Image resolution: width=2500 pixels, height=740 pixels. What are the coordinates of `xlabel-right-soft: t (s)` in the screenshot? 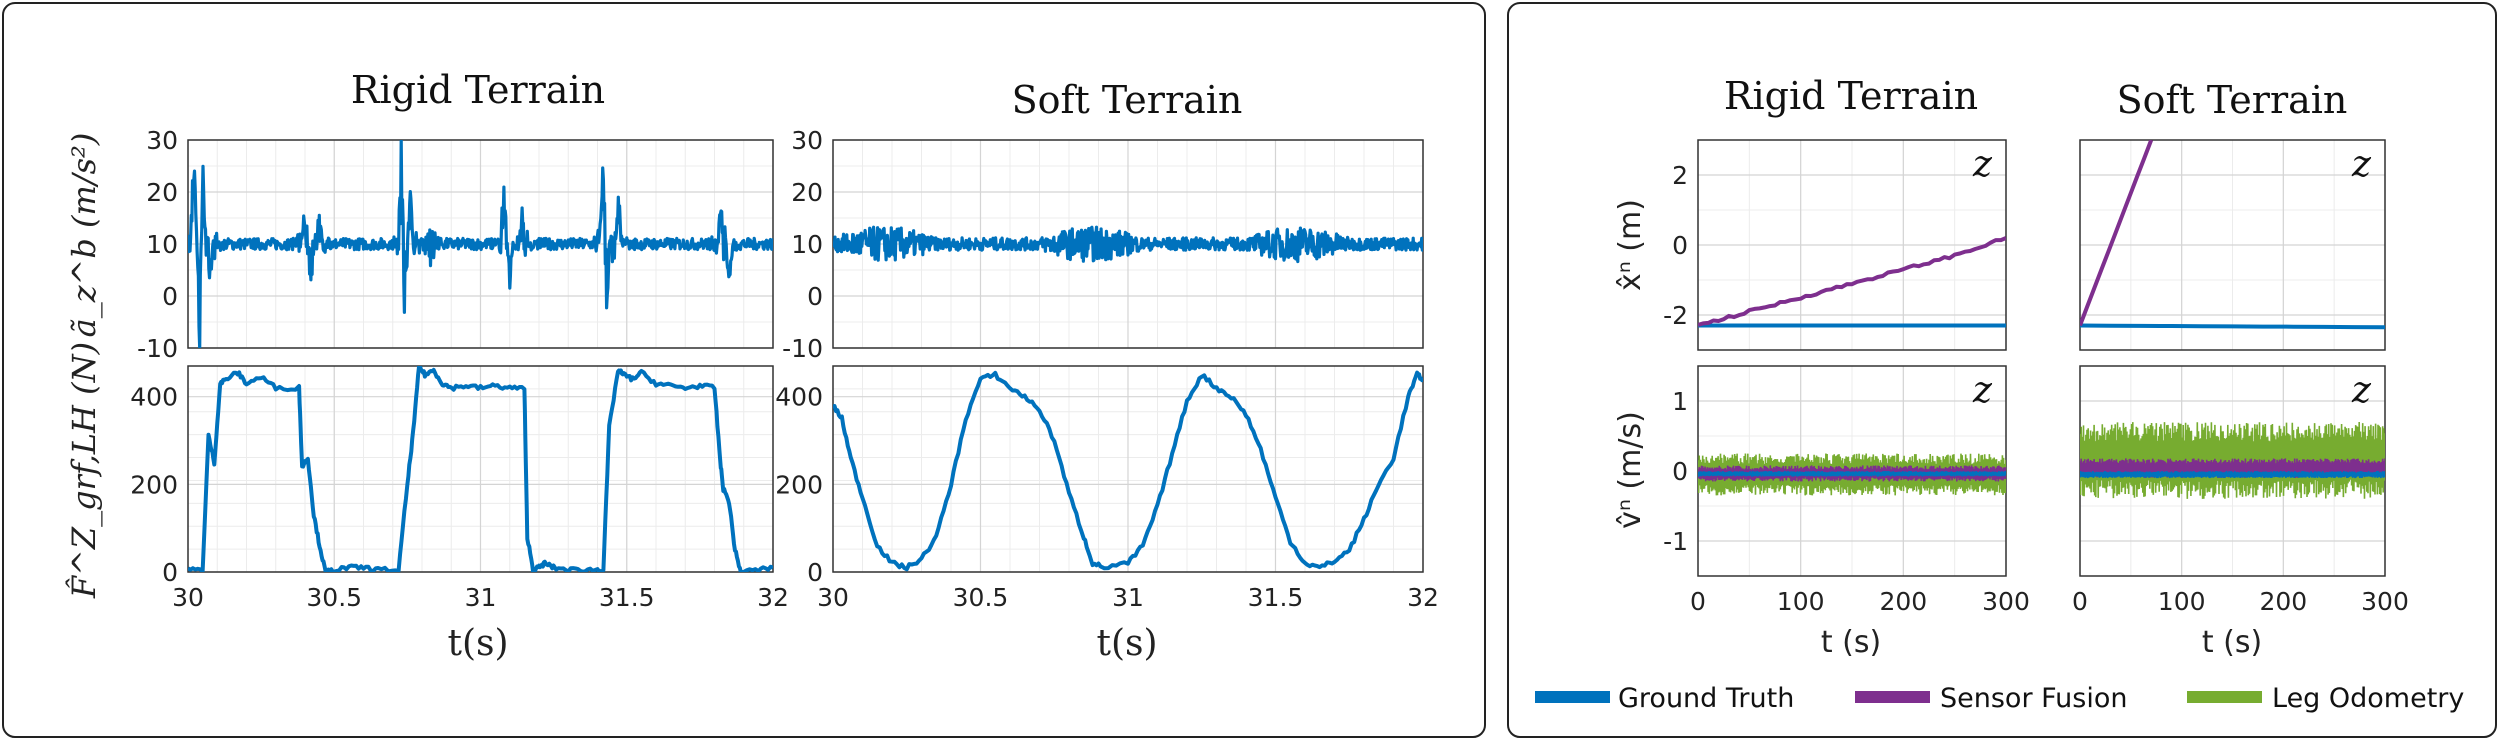 It's located at (2232, 642).